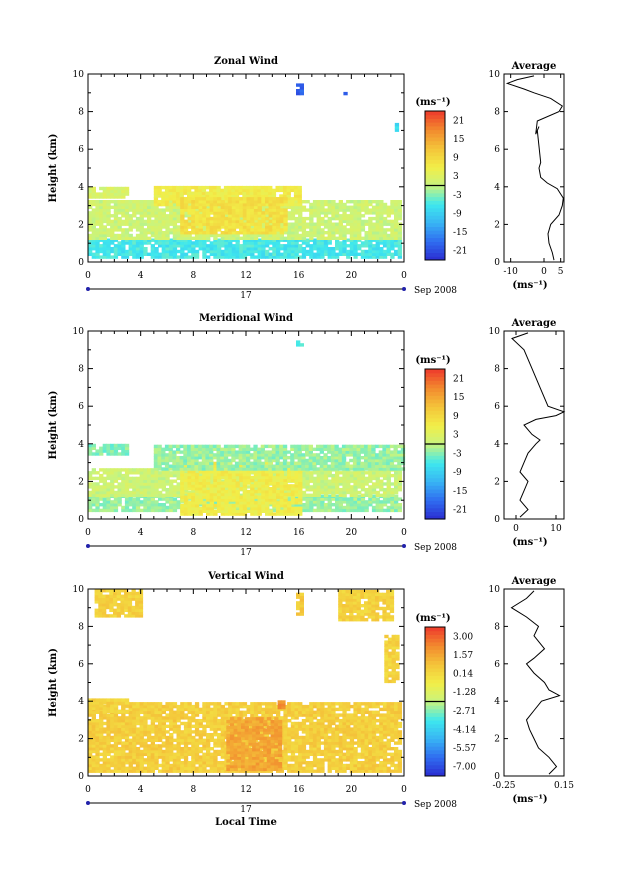 The image size is (624, 873). Describe the element at coordinates (457, 473) in the screenshot. I see `colorbar-tick-label: -9` at that location.